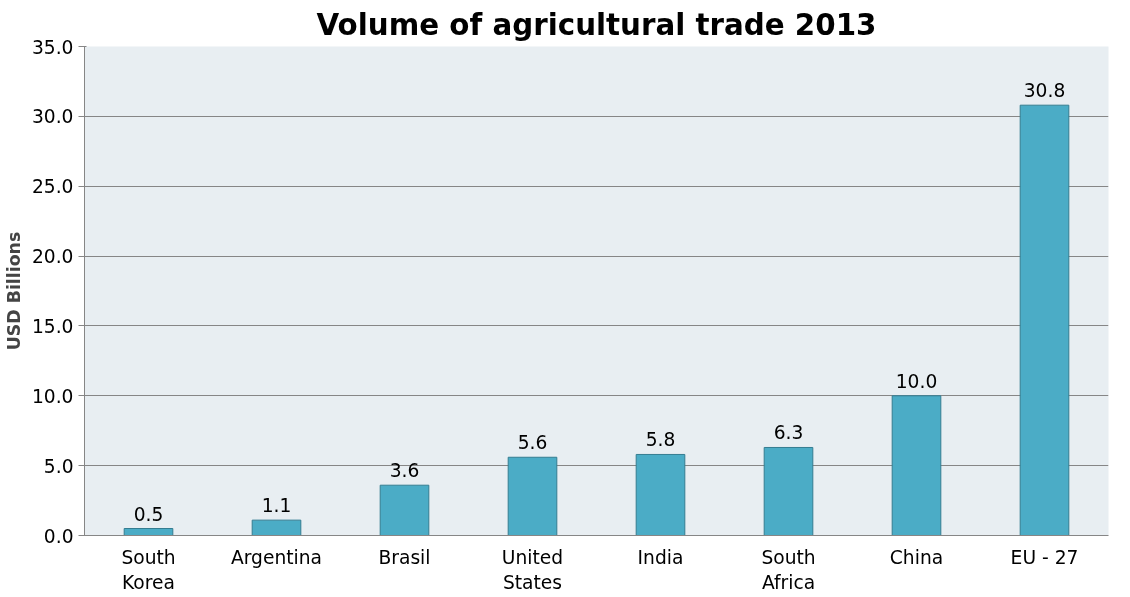 The image size is (1130, 597). I want to click on data-label: 5.6, so click(532, 443).